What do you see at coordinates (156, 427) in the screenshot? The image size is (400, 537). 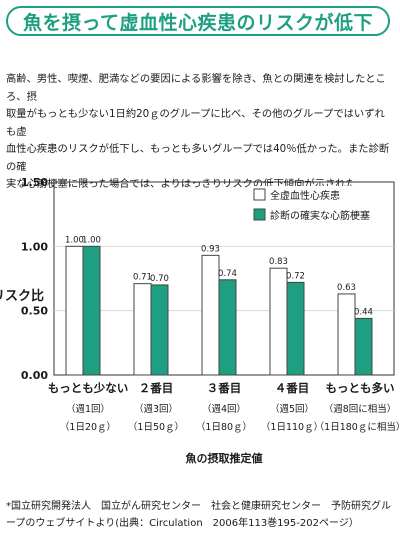 I see `x-tick-sublabel: （1日50ｇ）` at bounding box center [156, 427].